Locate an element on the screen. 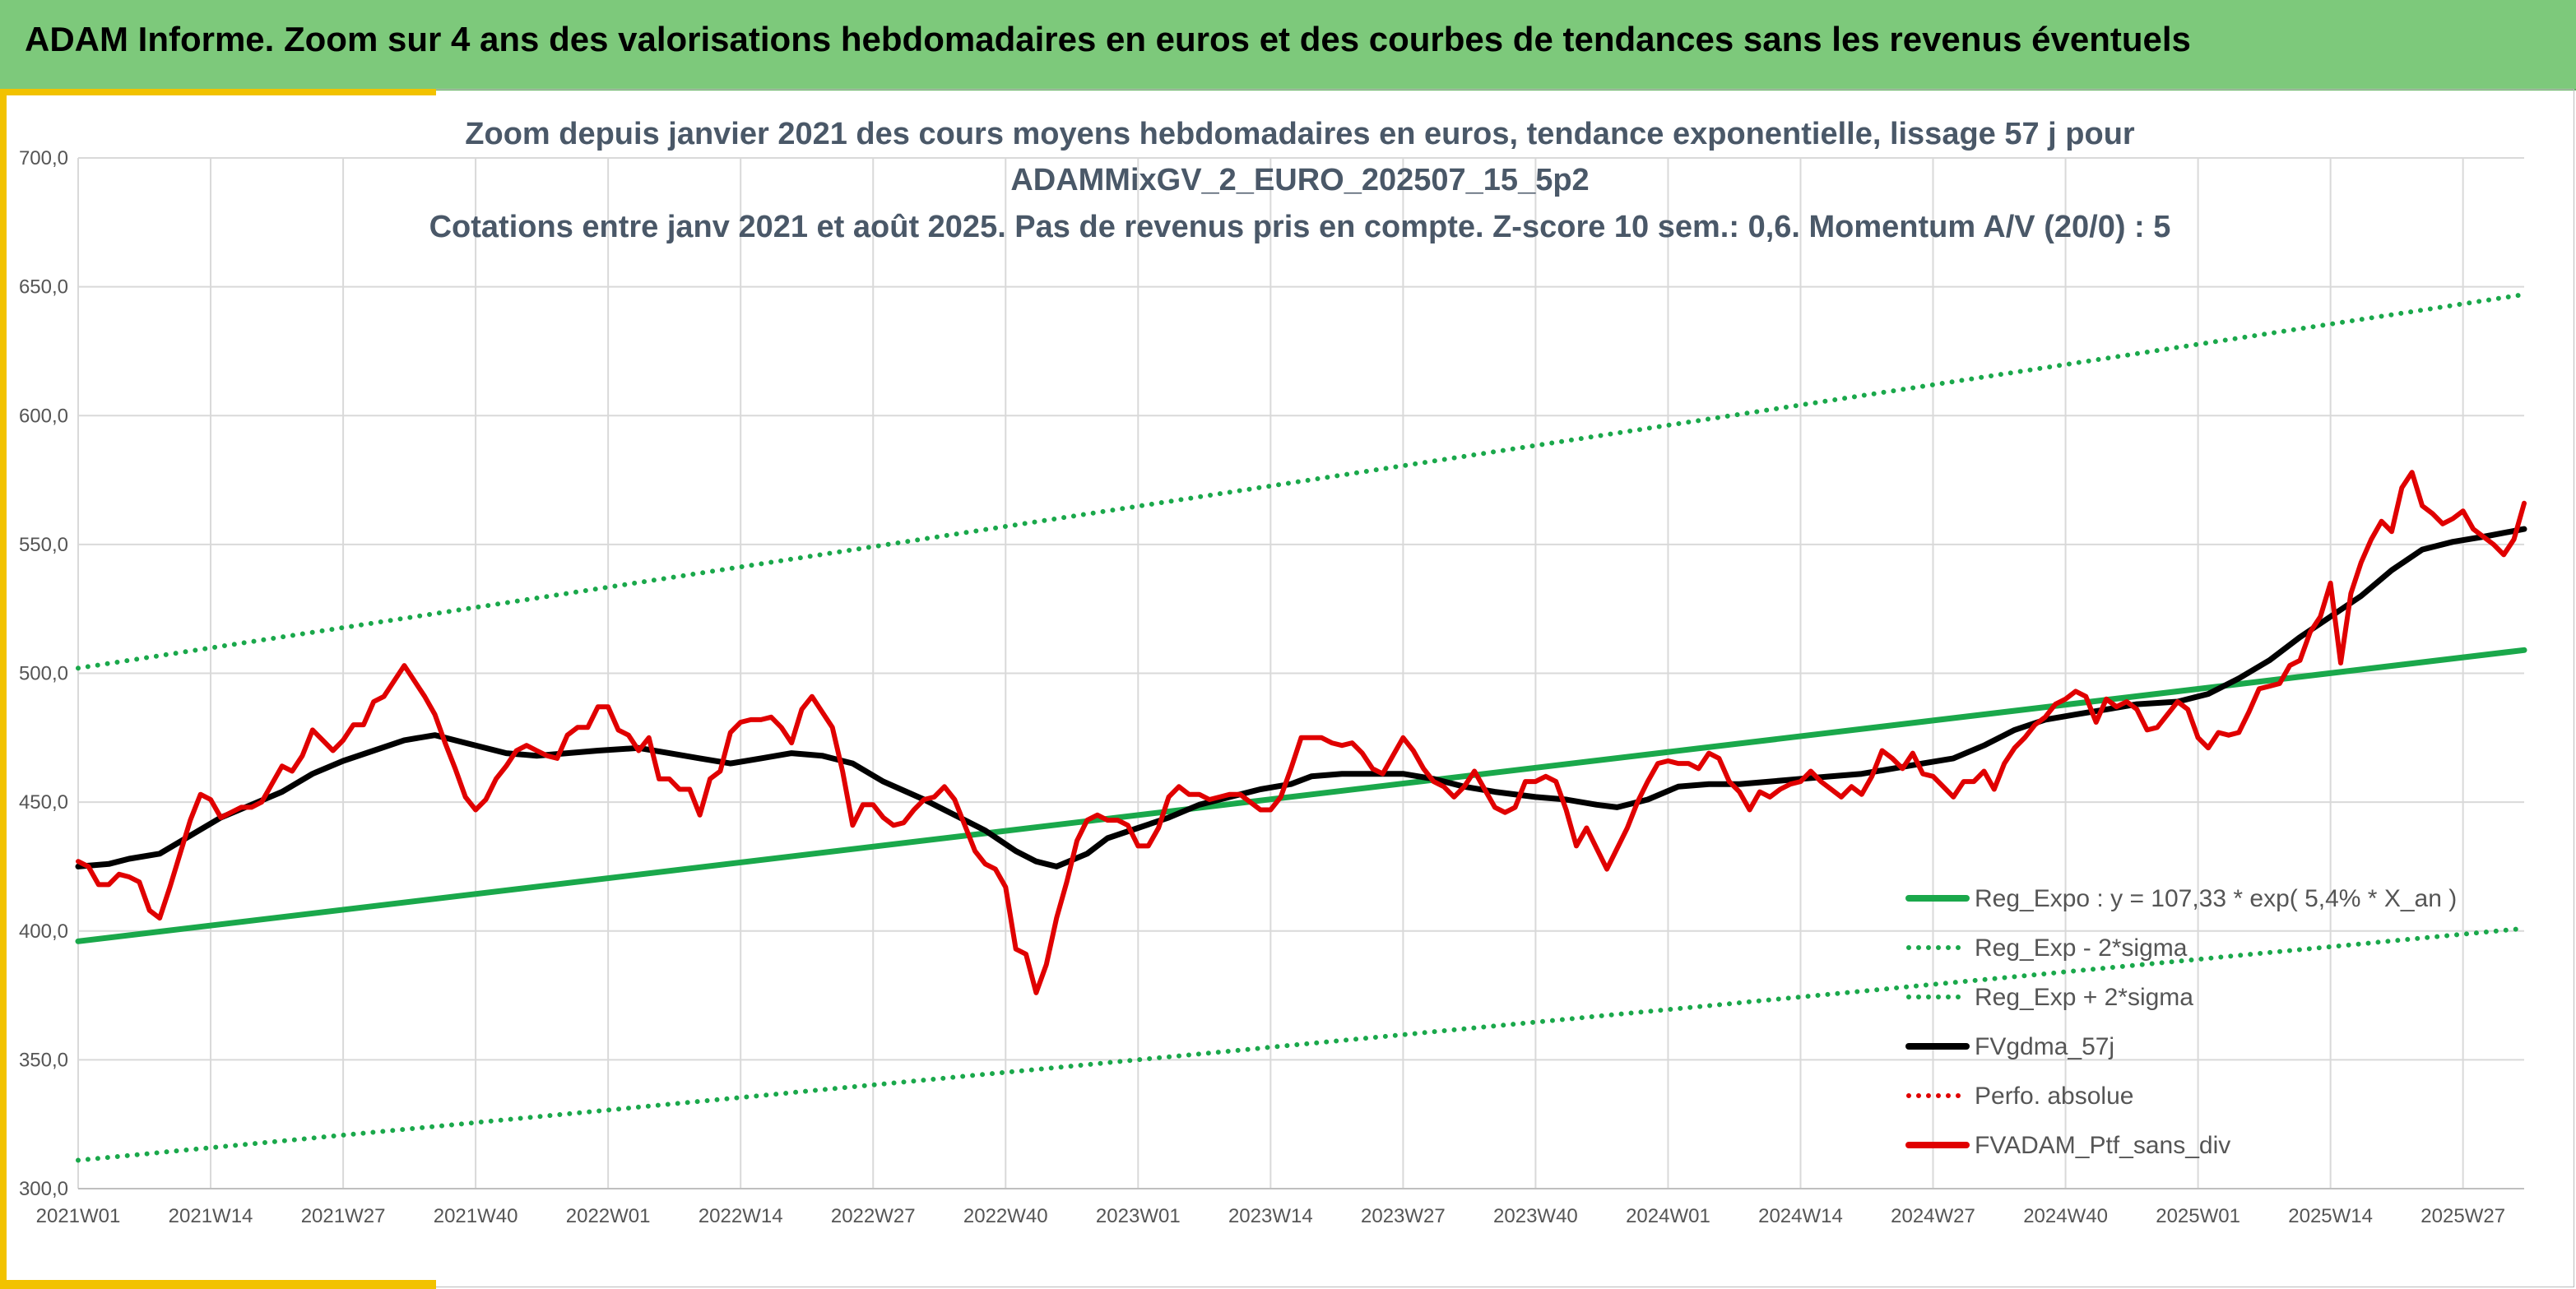 This screenshot has height=1289, width=2576. x-tick-label: 2025W27 is located at coordinates (2463, 1216).